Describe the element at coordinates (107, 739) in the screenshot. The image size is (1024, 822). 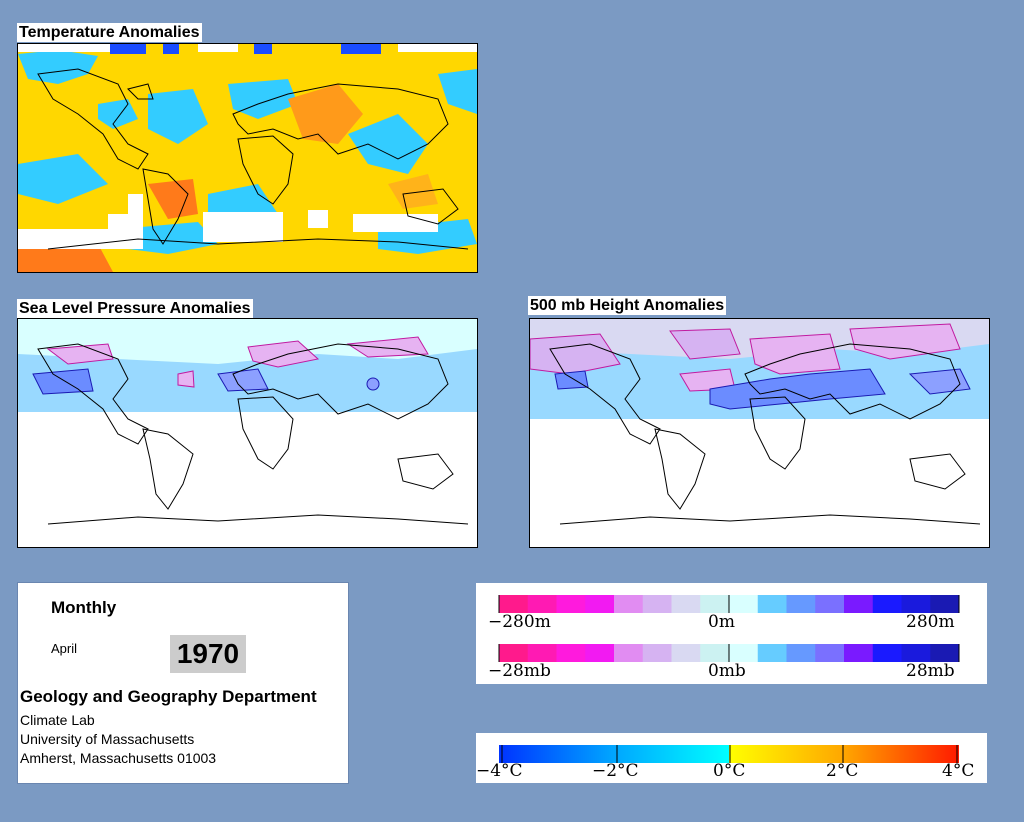
I see `university-label: University of Massachusetts` at that location.